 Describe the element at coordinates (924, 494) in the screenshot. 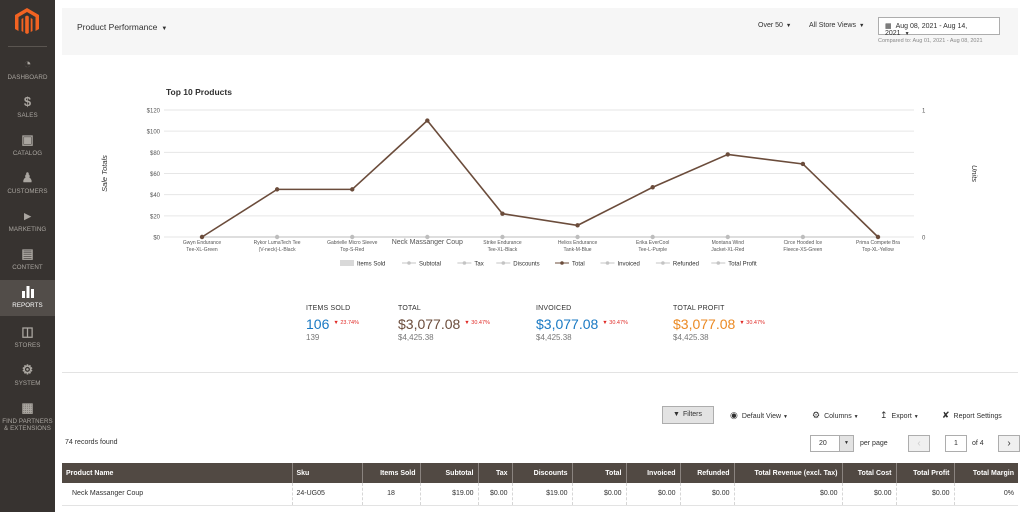

I see `cell-total-profit: $0.00` at that location.